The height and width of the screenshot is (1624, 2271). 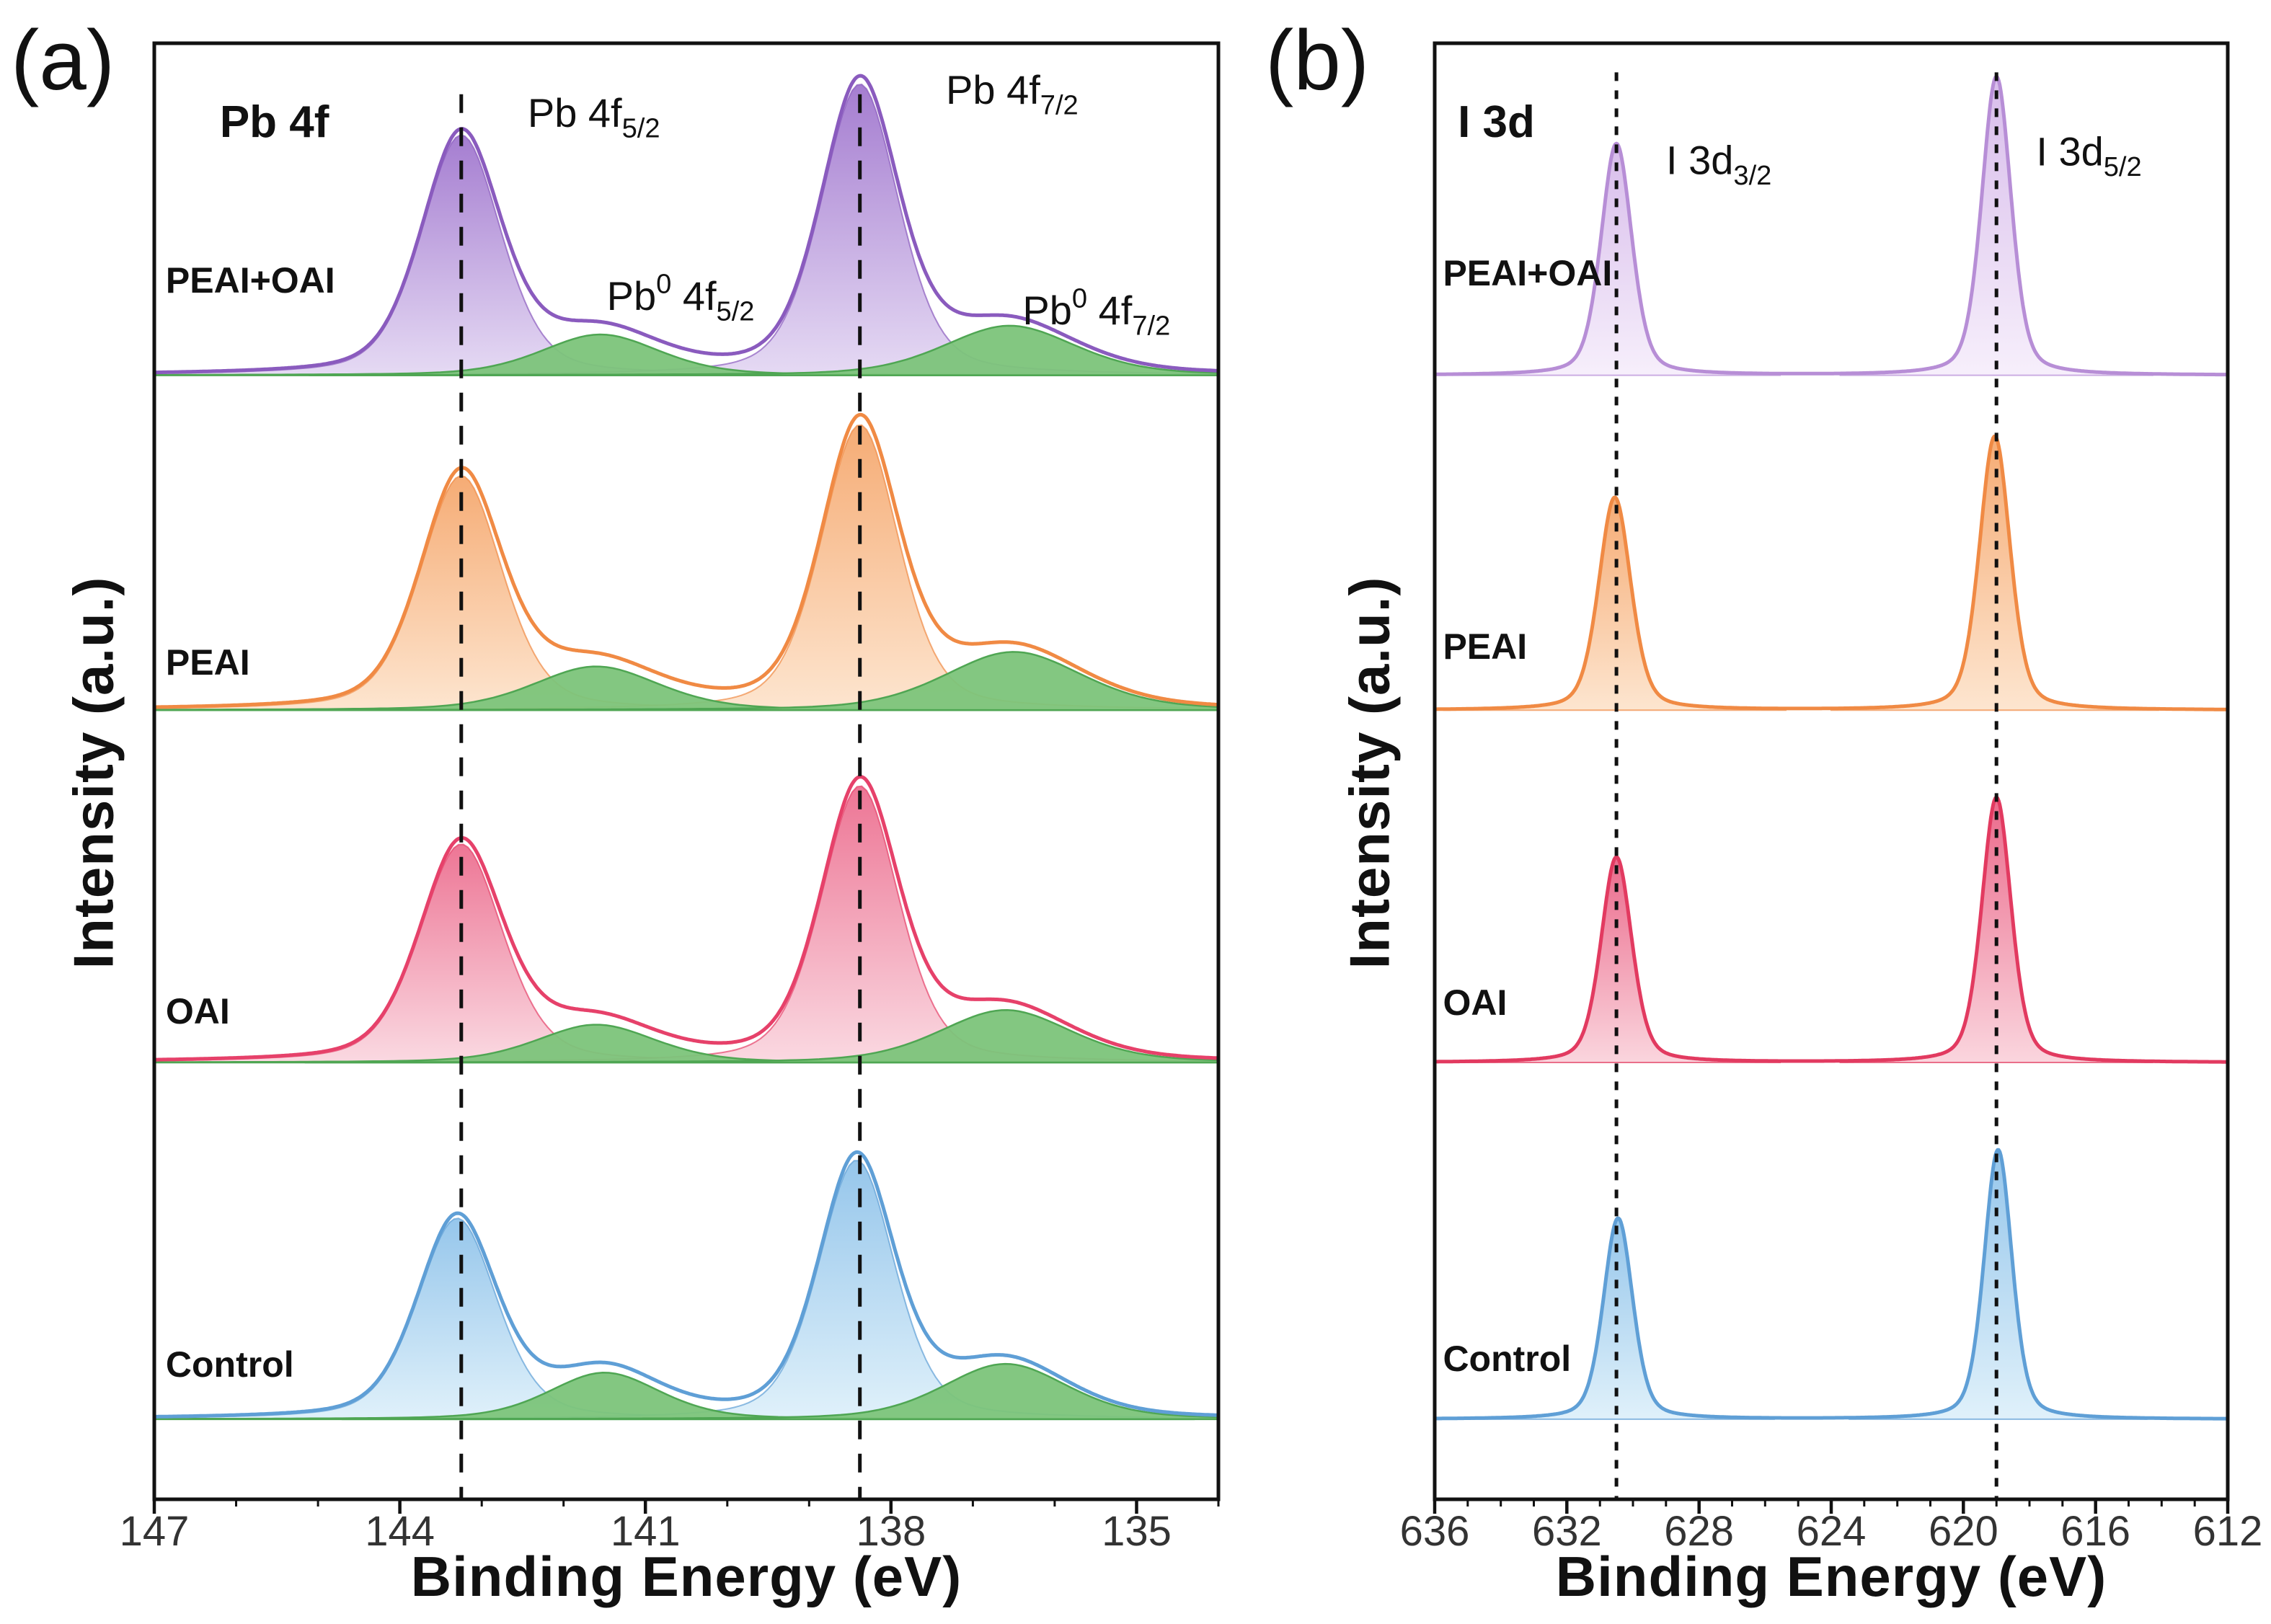 I want to click on component-metallic-PEAI+OAI, so click(x=764, y=350).